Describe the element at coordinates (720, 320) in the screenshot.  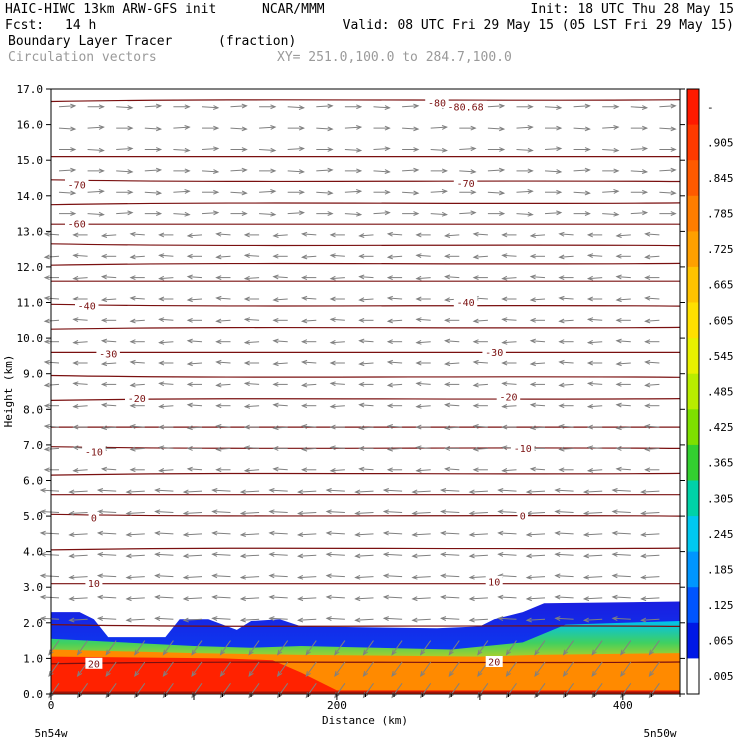
I see `colorbar-label: .605` at that location.